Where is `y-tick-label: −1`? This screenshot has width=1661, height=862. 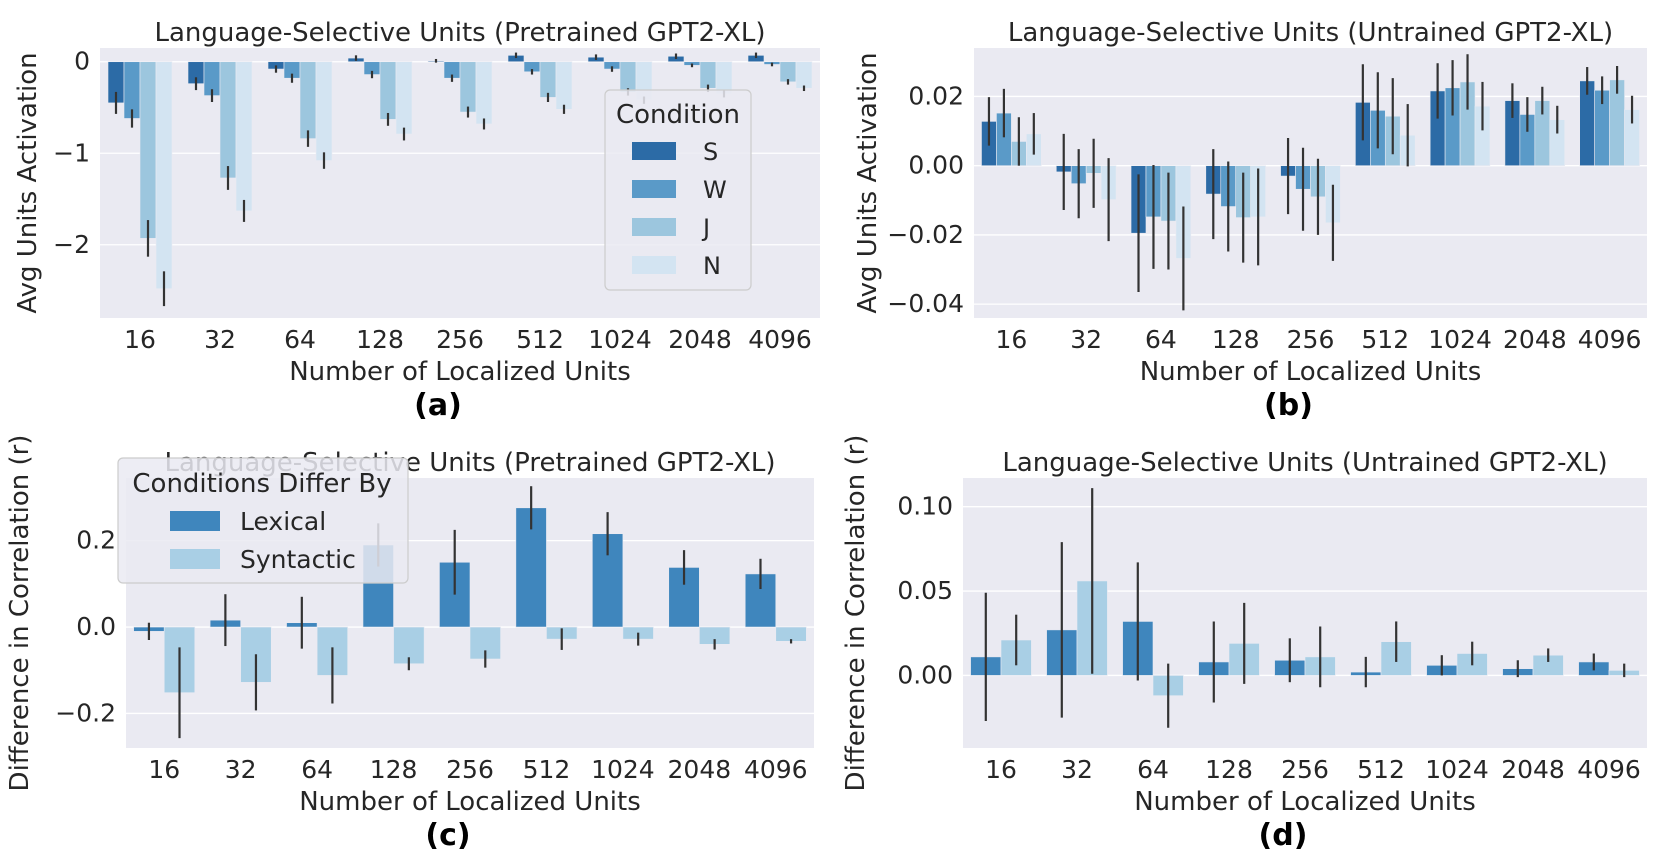 y-tick-label: −1 is located at coordinates (71, 152).